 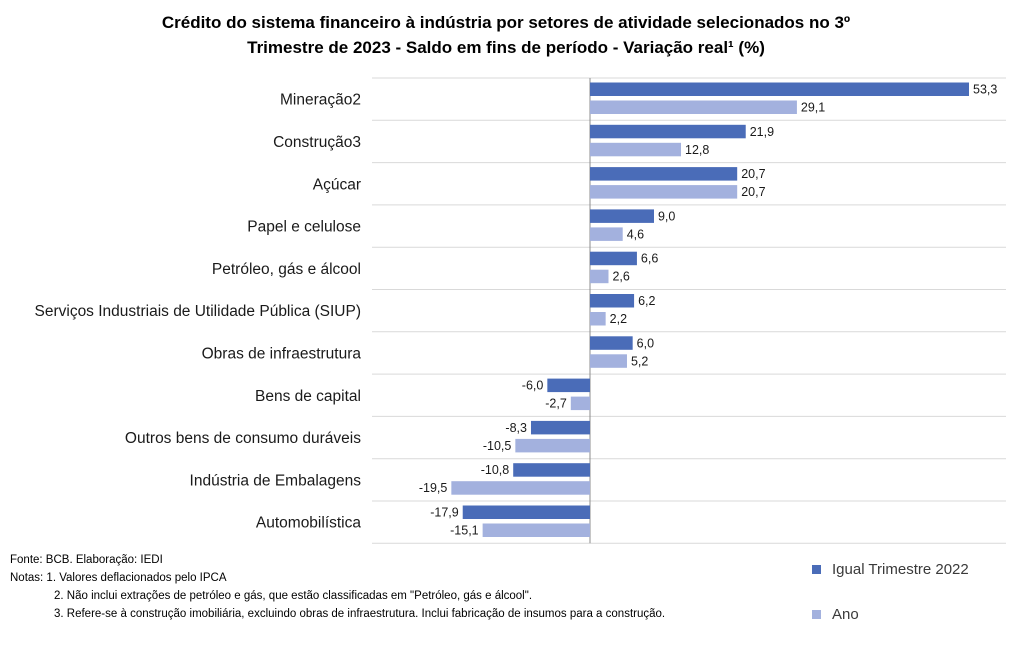 I want to click on value-label-igual-trimestre: 6,6, so click(x=649, y=259).